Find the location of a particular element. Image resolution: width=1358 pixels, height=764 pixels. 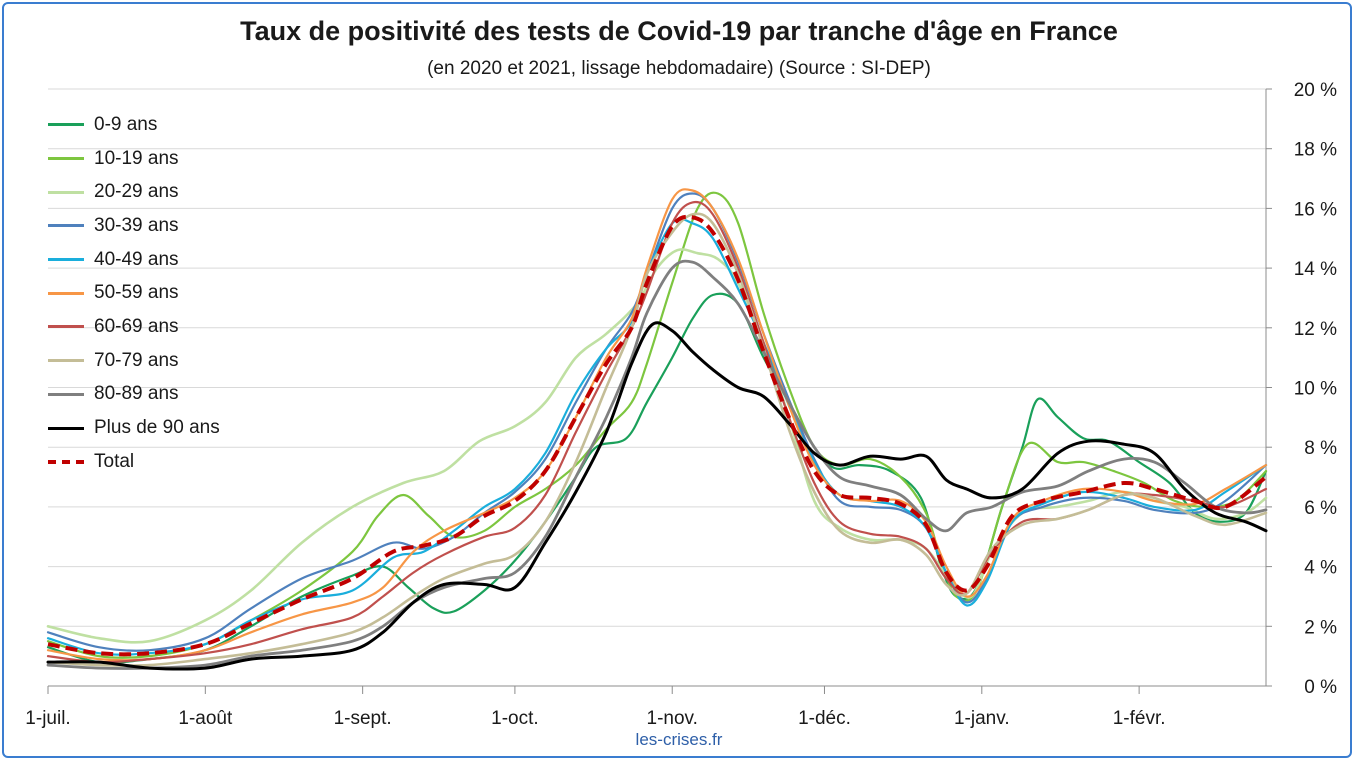

legend-item: 10-19 ans is located at coordinates (134, 159).